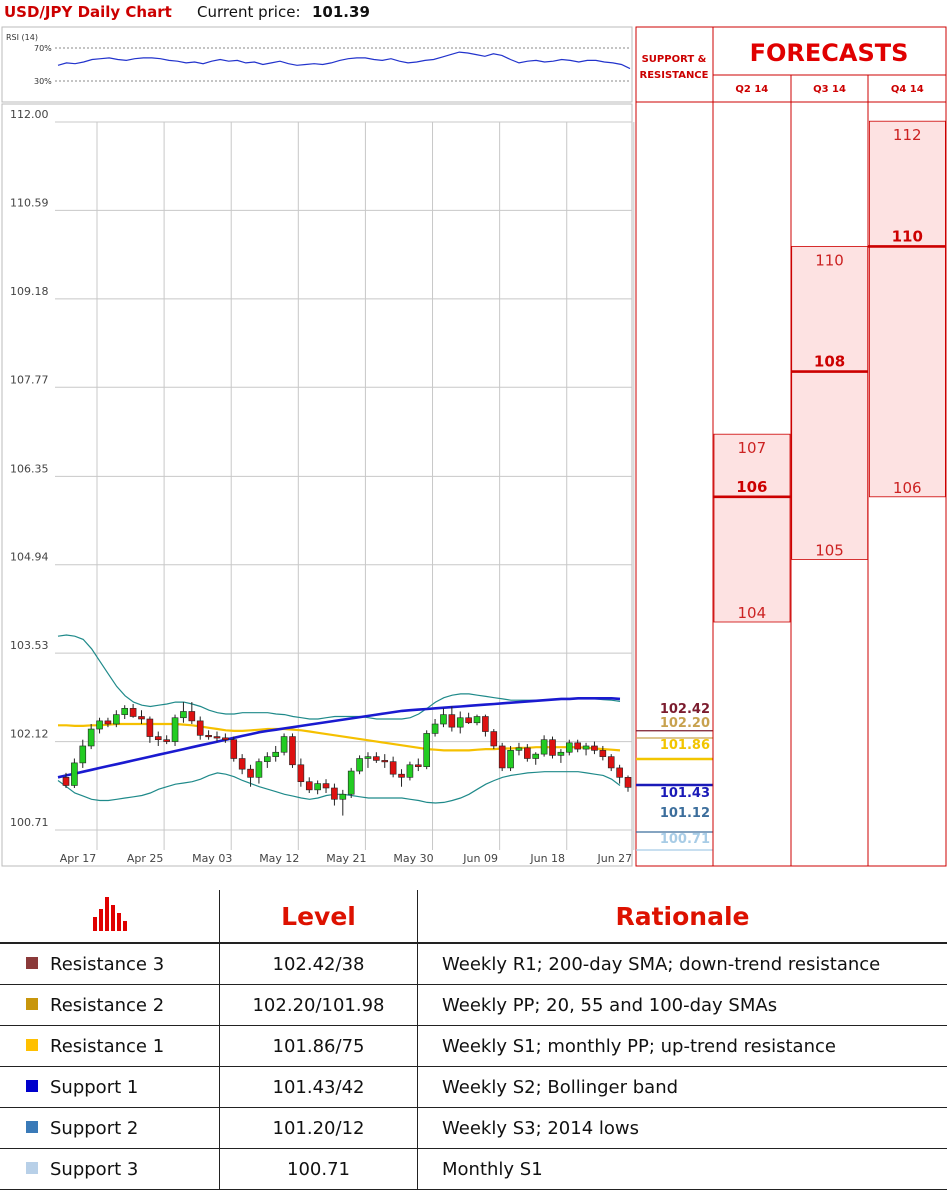  Describe the element at coordinates (674, 75) in the screenshot. I see `sr-header-line2: RESISTANCE` at that location.